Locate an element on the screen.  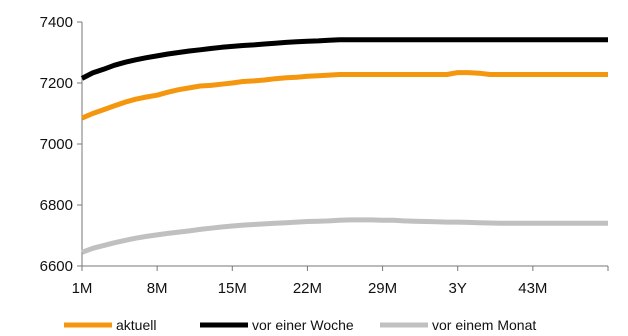
y-tick-label: 7400 is located at coordinates (56, 22).